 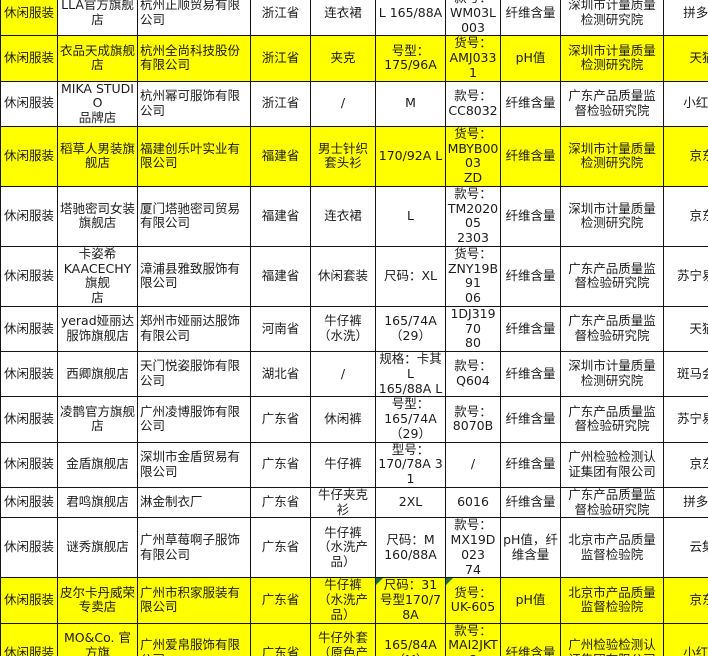 What do you see at coordinates (97, 464) in the screenshot?
I see `cell-store: 金盾旗舰店` at bounding box center [97, 464].